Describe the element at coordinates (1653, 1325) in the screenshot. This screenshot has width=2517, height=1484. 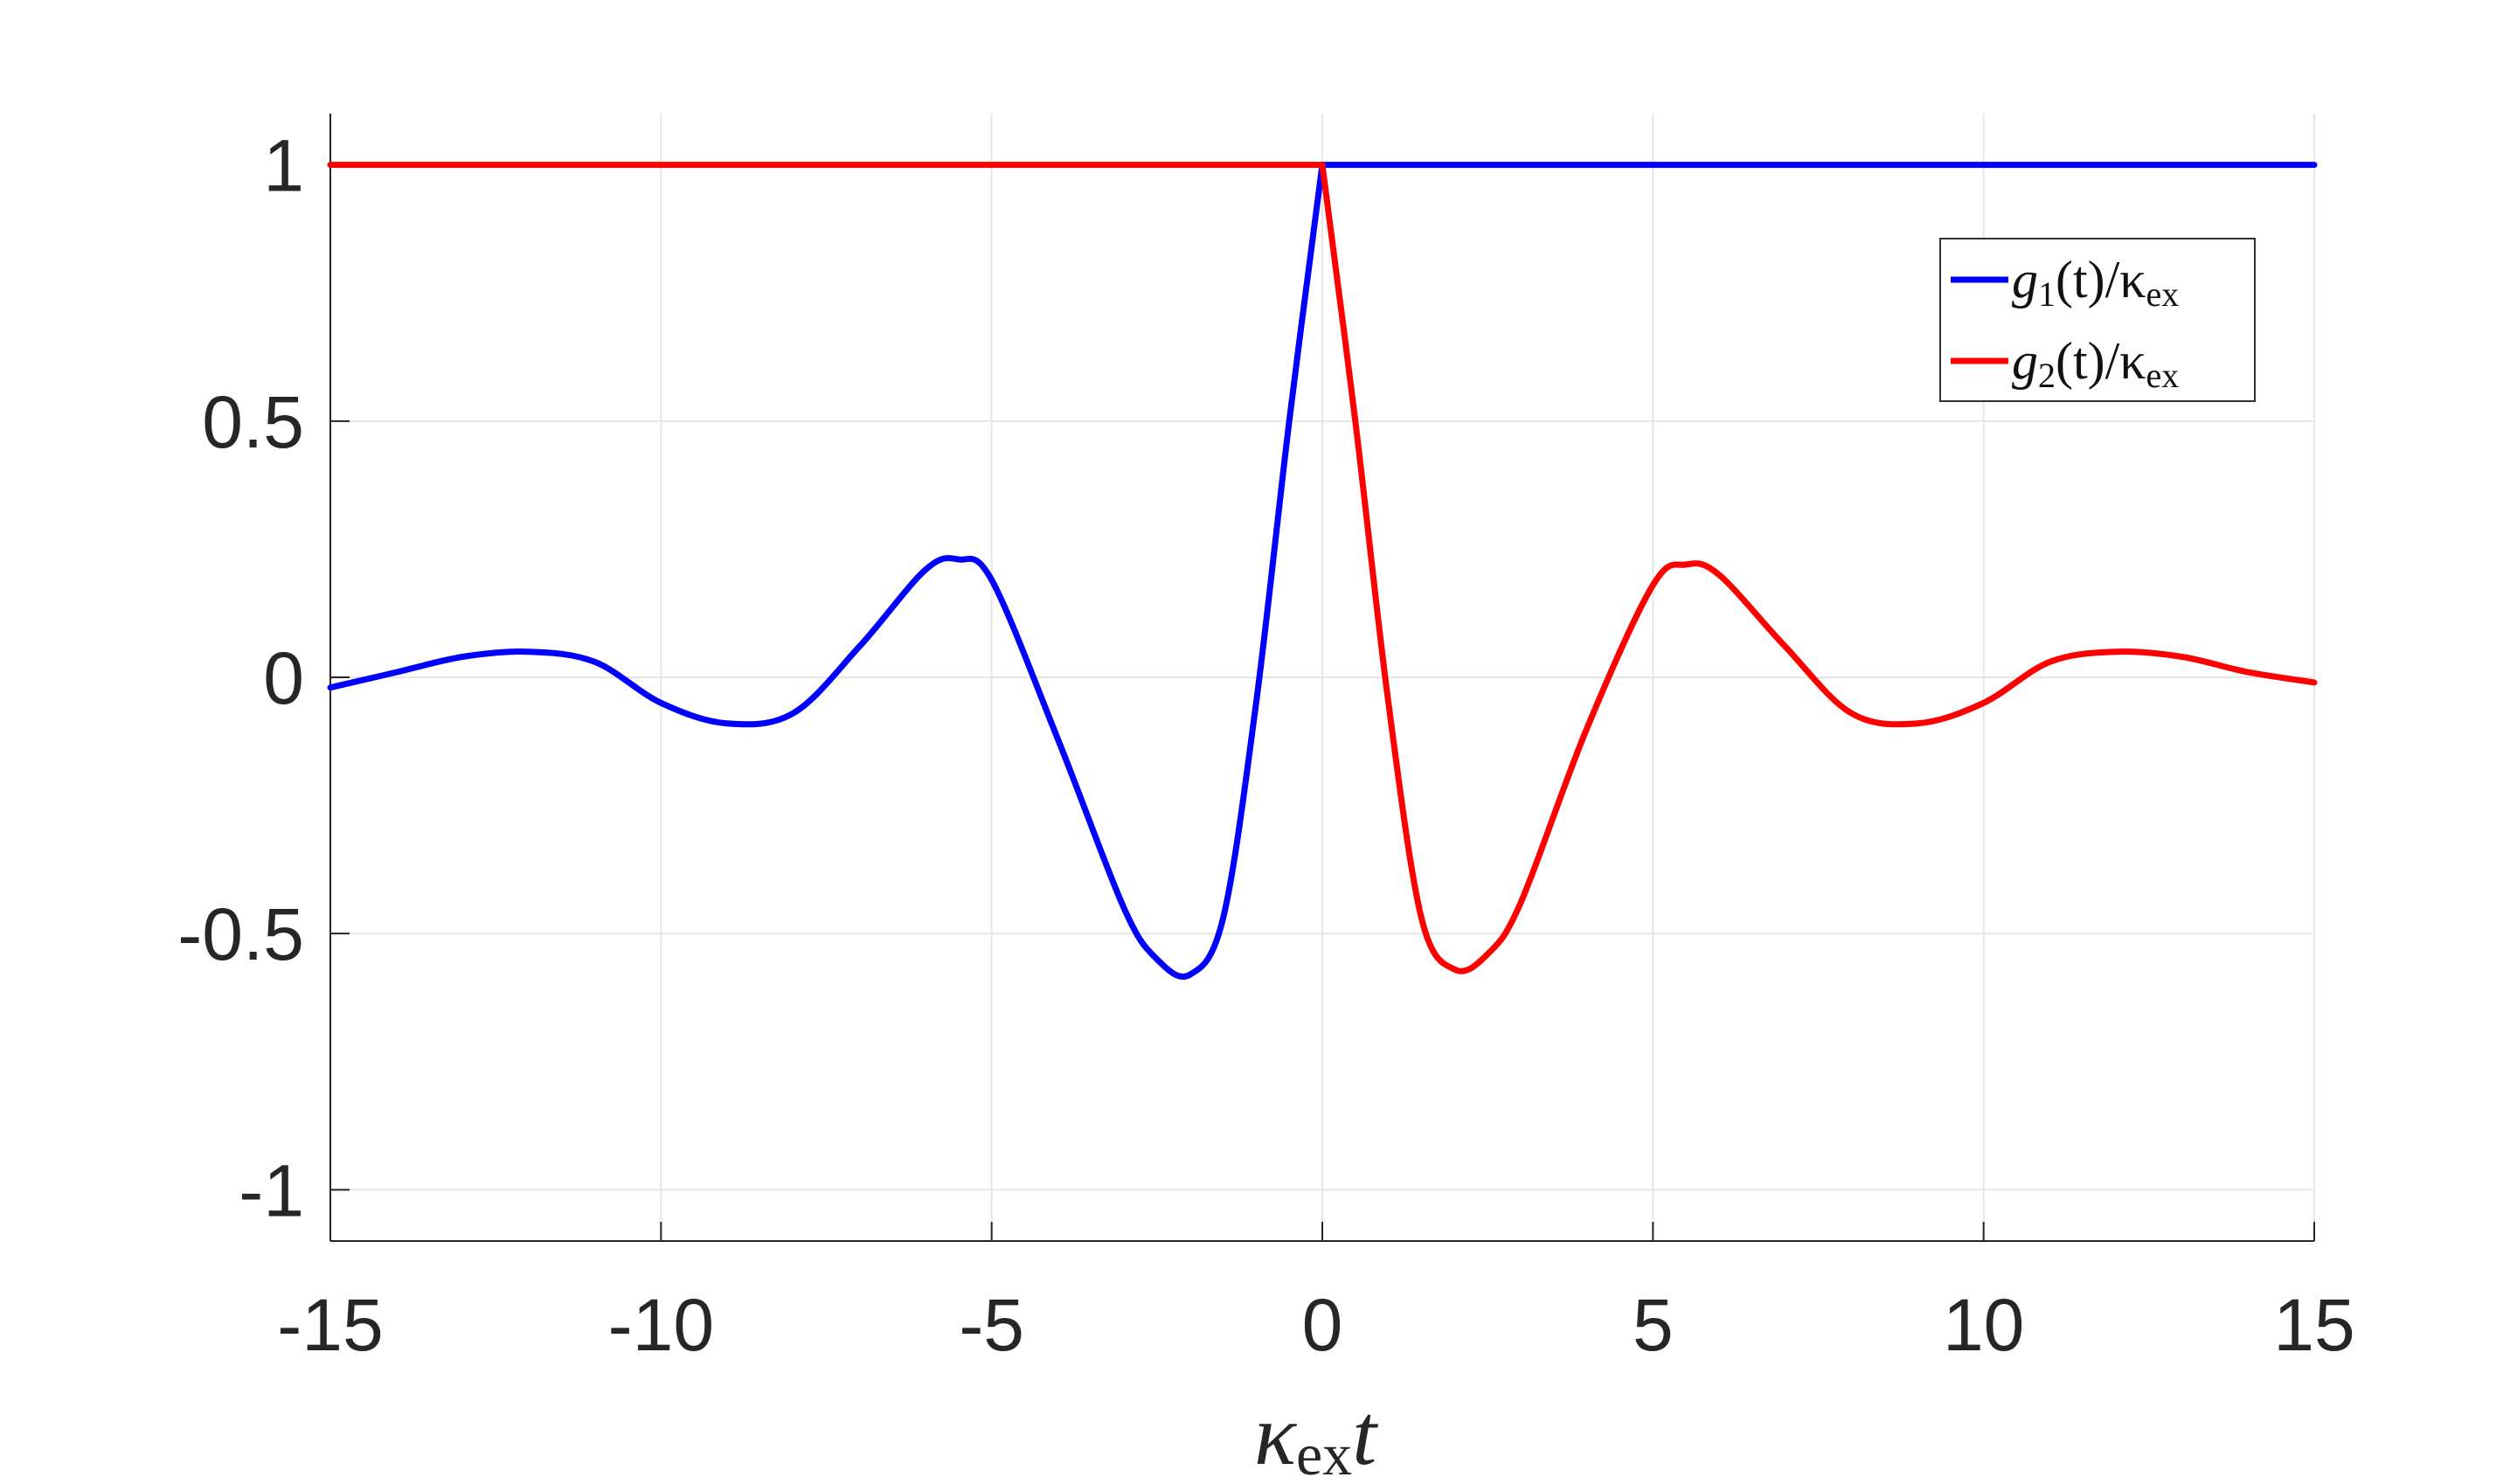
I see `x-tick-label-4: 5` at that location.